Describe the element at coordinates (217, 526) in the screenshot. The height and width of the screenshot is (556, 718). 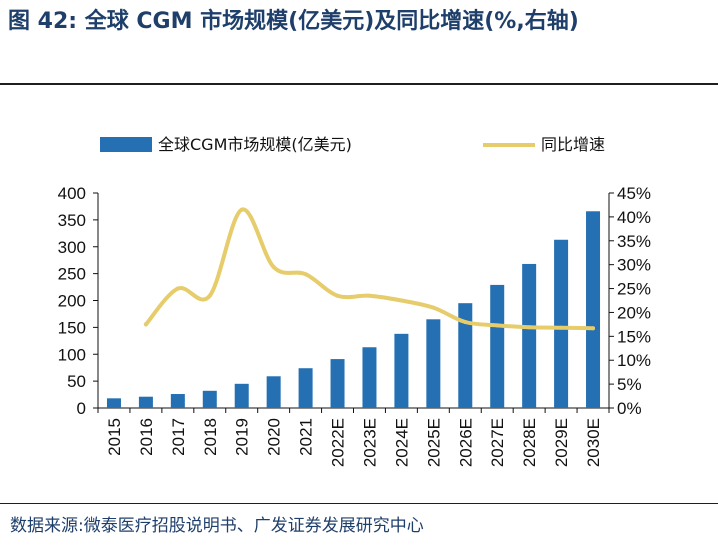
I see `data-source: 数据来源:微泰医疗招股说明书、广发证券发展研究中心` at that location.